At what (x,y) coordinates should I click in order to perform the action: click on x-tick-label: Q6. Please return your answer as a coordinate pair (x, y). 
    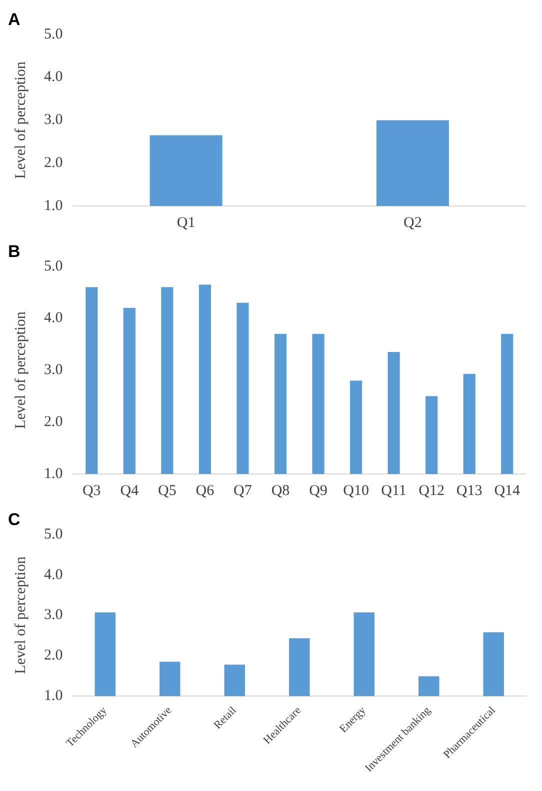
    Looking at the image, I should click on (205, 490).